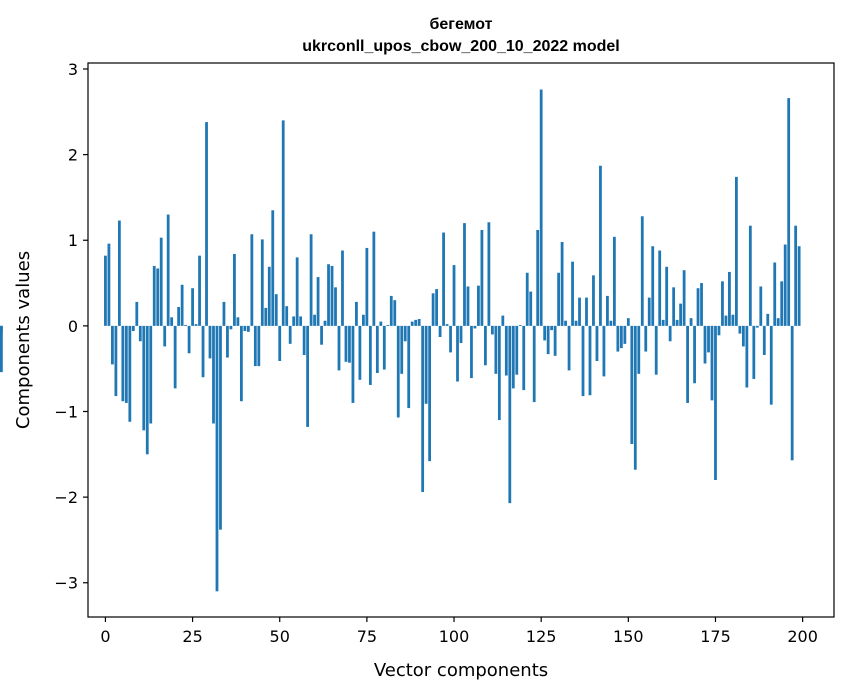 This screenshot has width=847, height=696. What do you see at coordinates (461, 24) in the screenshot?
I see `chart-title: бегемот` at bounding box center [461, 24].